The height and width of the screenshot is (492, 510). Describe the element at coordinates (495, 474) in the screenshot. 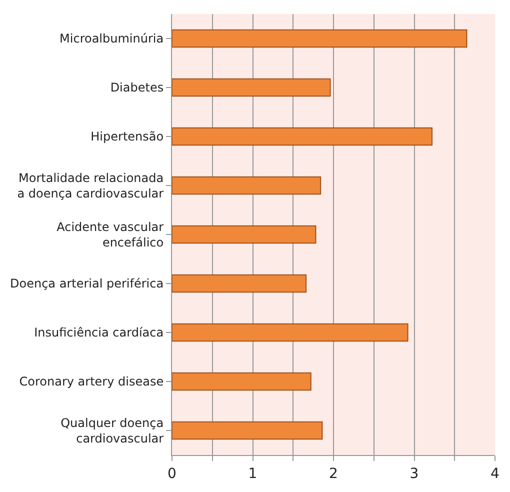

I see `x-tick-label: 4` at that location.